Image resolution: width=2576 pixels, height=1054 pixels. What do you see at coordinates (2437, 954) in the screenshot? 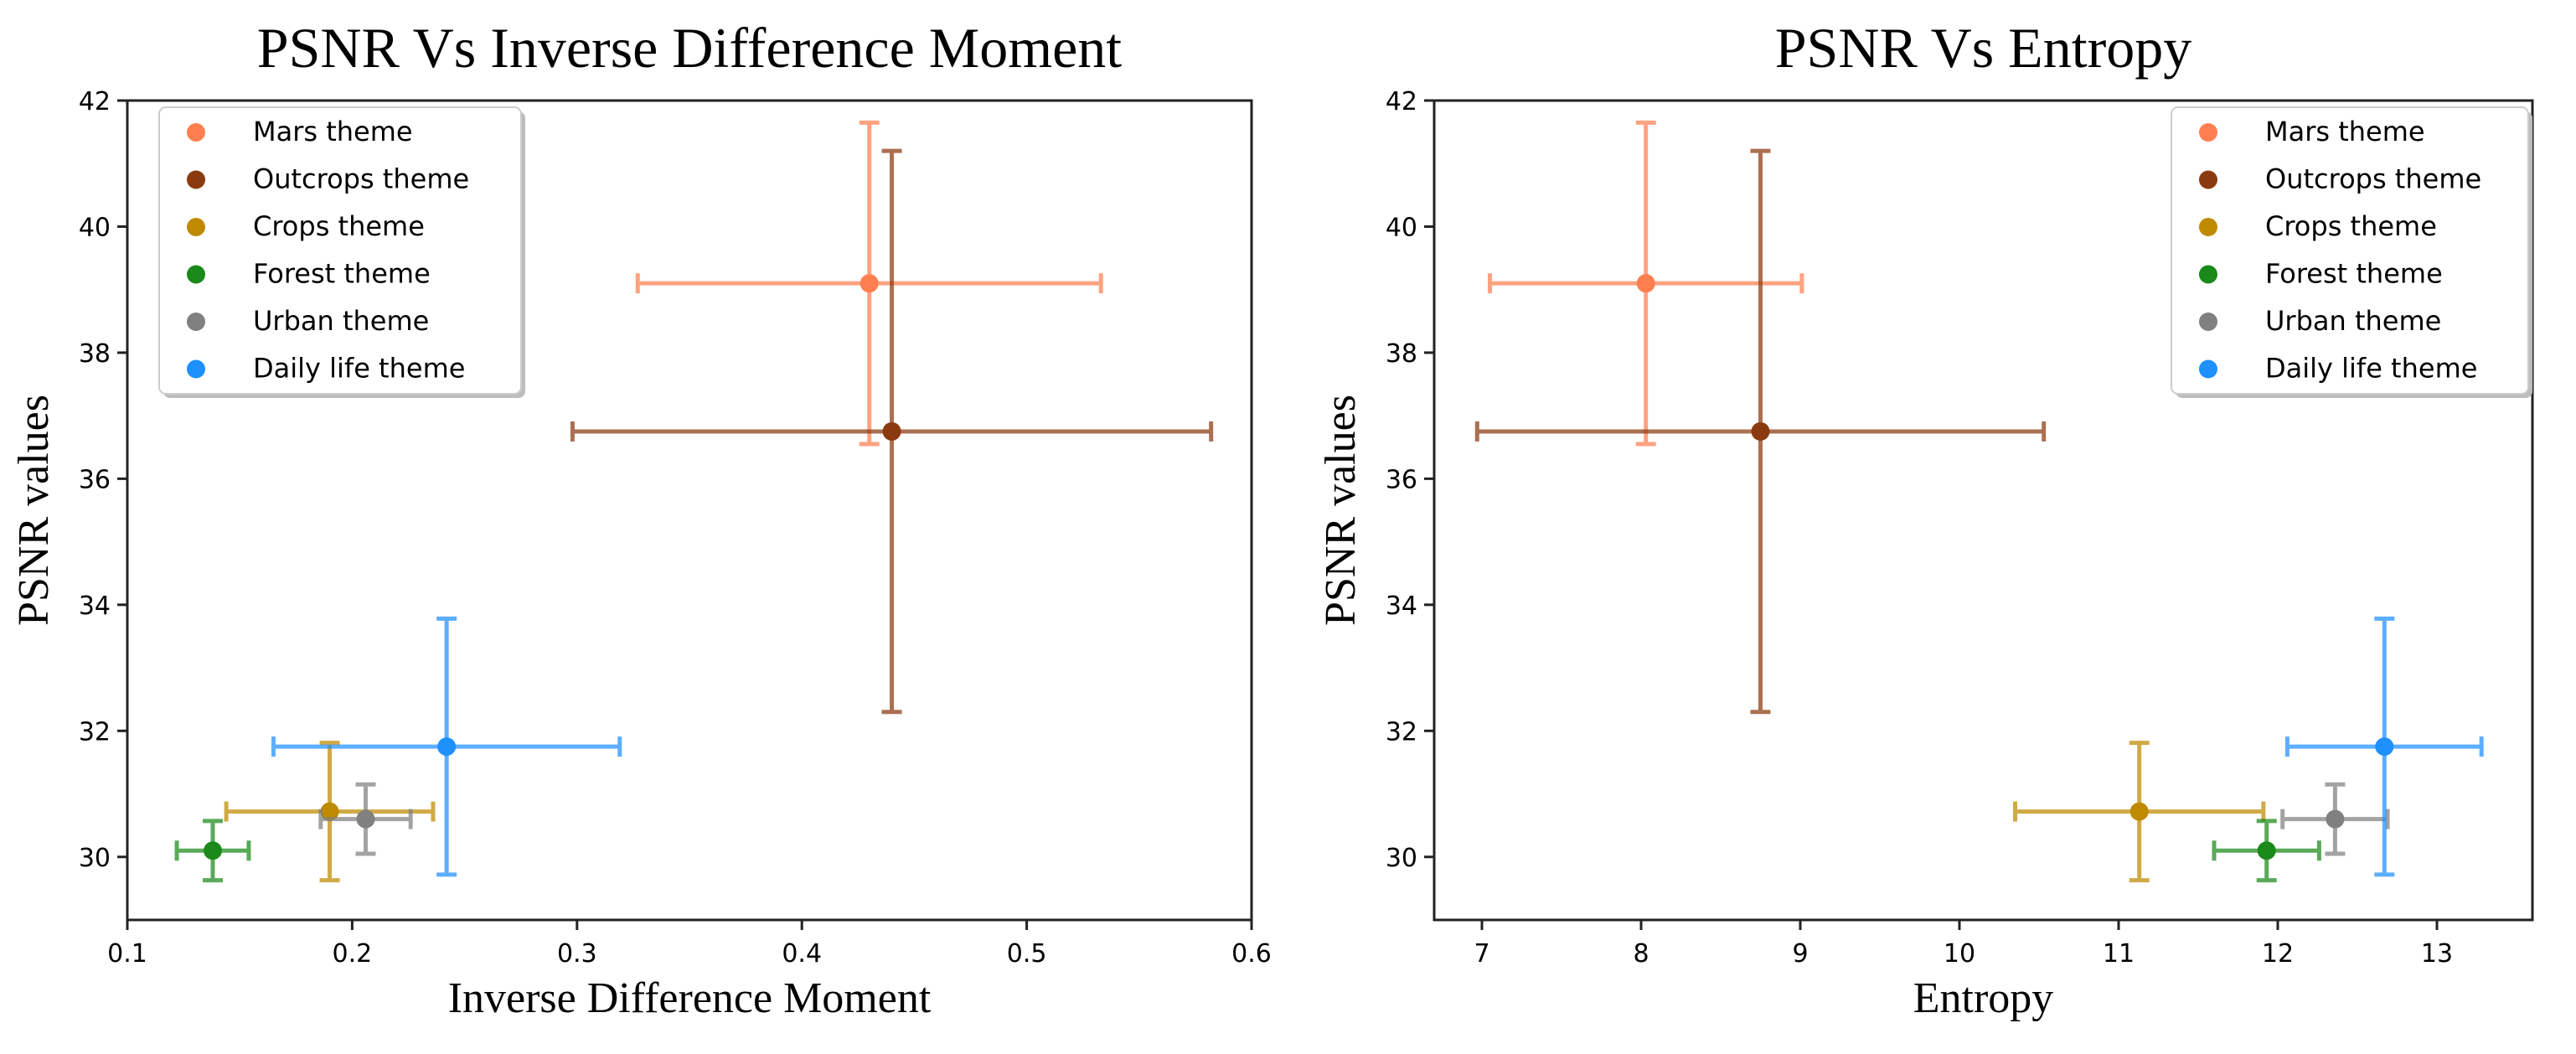
I see `x-tick-label: 13` at bounding box center [2437, 954].